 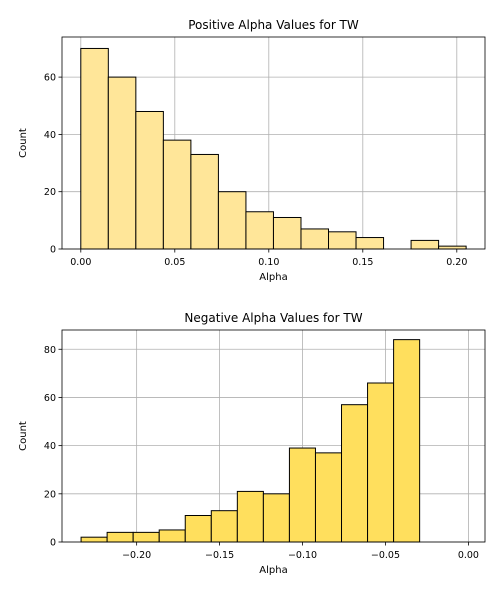 I want to click on x-axis-ticks: 0.00 0.05 0.10 0.15 0.20, so click(x=268, y=258).